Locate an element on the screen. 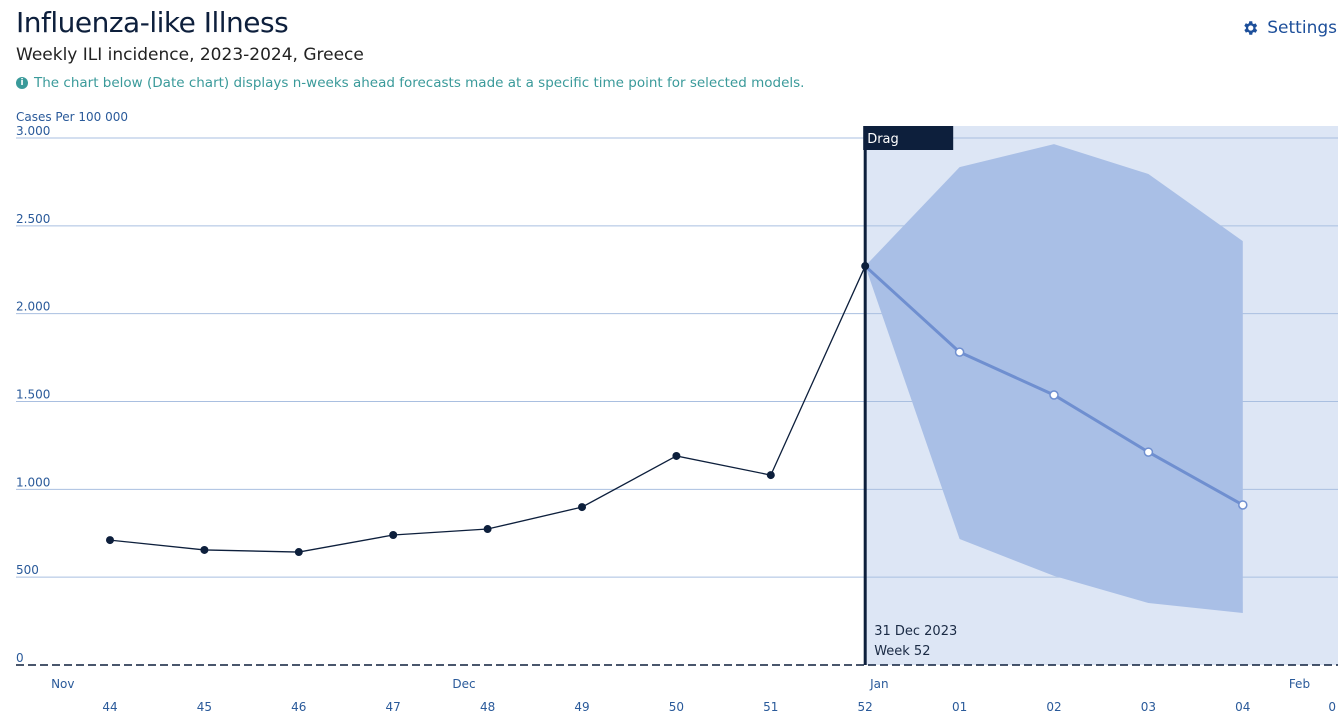 Image resolution: width=1343 pixels, height=721 pixels. y-axis-label: Cases Per 100 000 is located at coordinates (72, 117).